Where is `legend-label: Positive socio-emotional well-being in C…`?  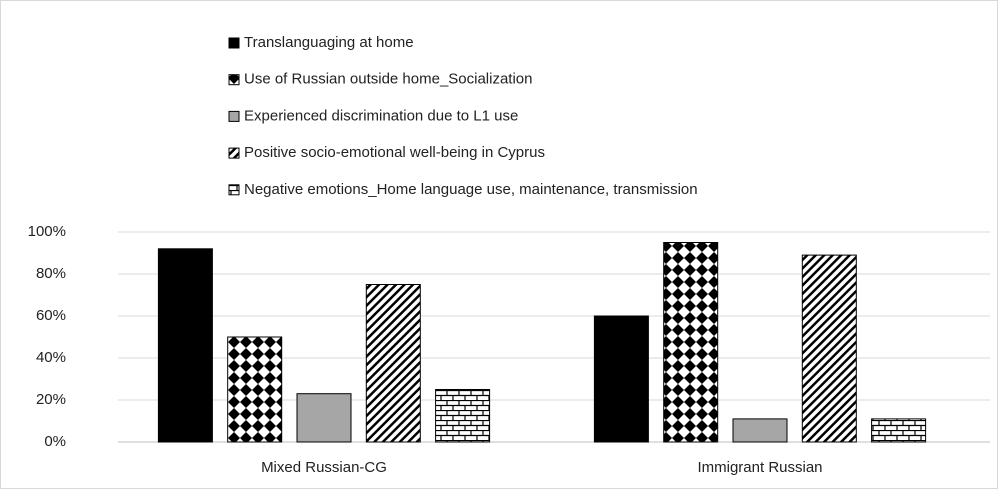
legend-label: Positive socio-emotional well-being in C… is located at coordinates (394, 152).